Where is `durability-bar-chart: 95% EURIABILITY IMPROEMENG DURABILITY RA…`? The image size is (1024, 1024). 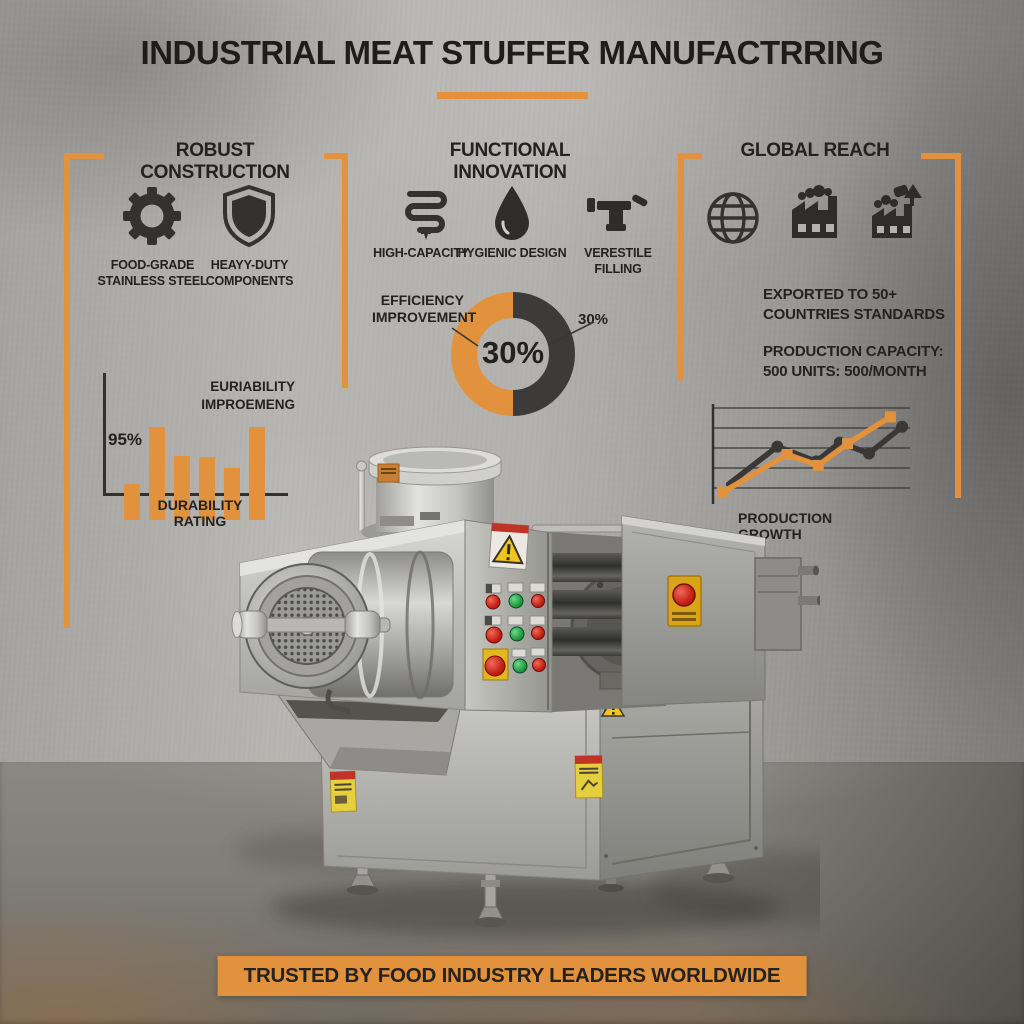
durability-bar-chart: 95% EURIABILITY IMPROEMENG DURABILITY RA… is located at coordinates (197, 449).